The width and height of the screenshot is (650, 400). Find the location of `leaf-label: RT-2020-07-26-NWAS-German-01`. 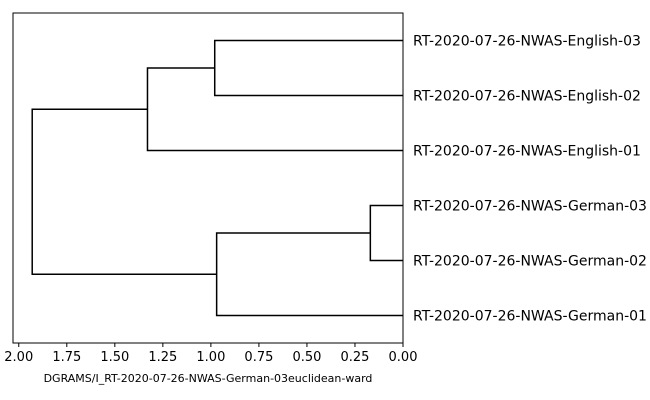

leaf-label: RT-2020-07-26-NWAS-German-01 is located at coordinates (530, 317).